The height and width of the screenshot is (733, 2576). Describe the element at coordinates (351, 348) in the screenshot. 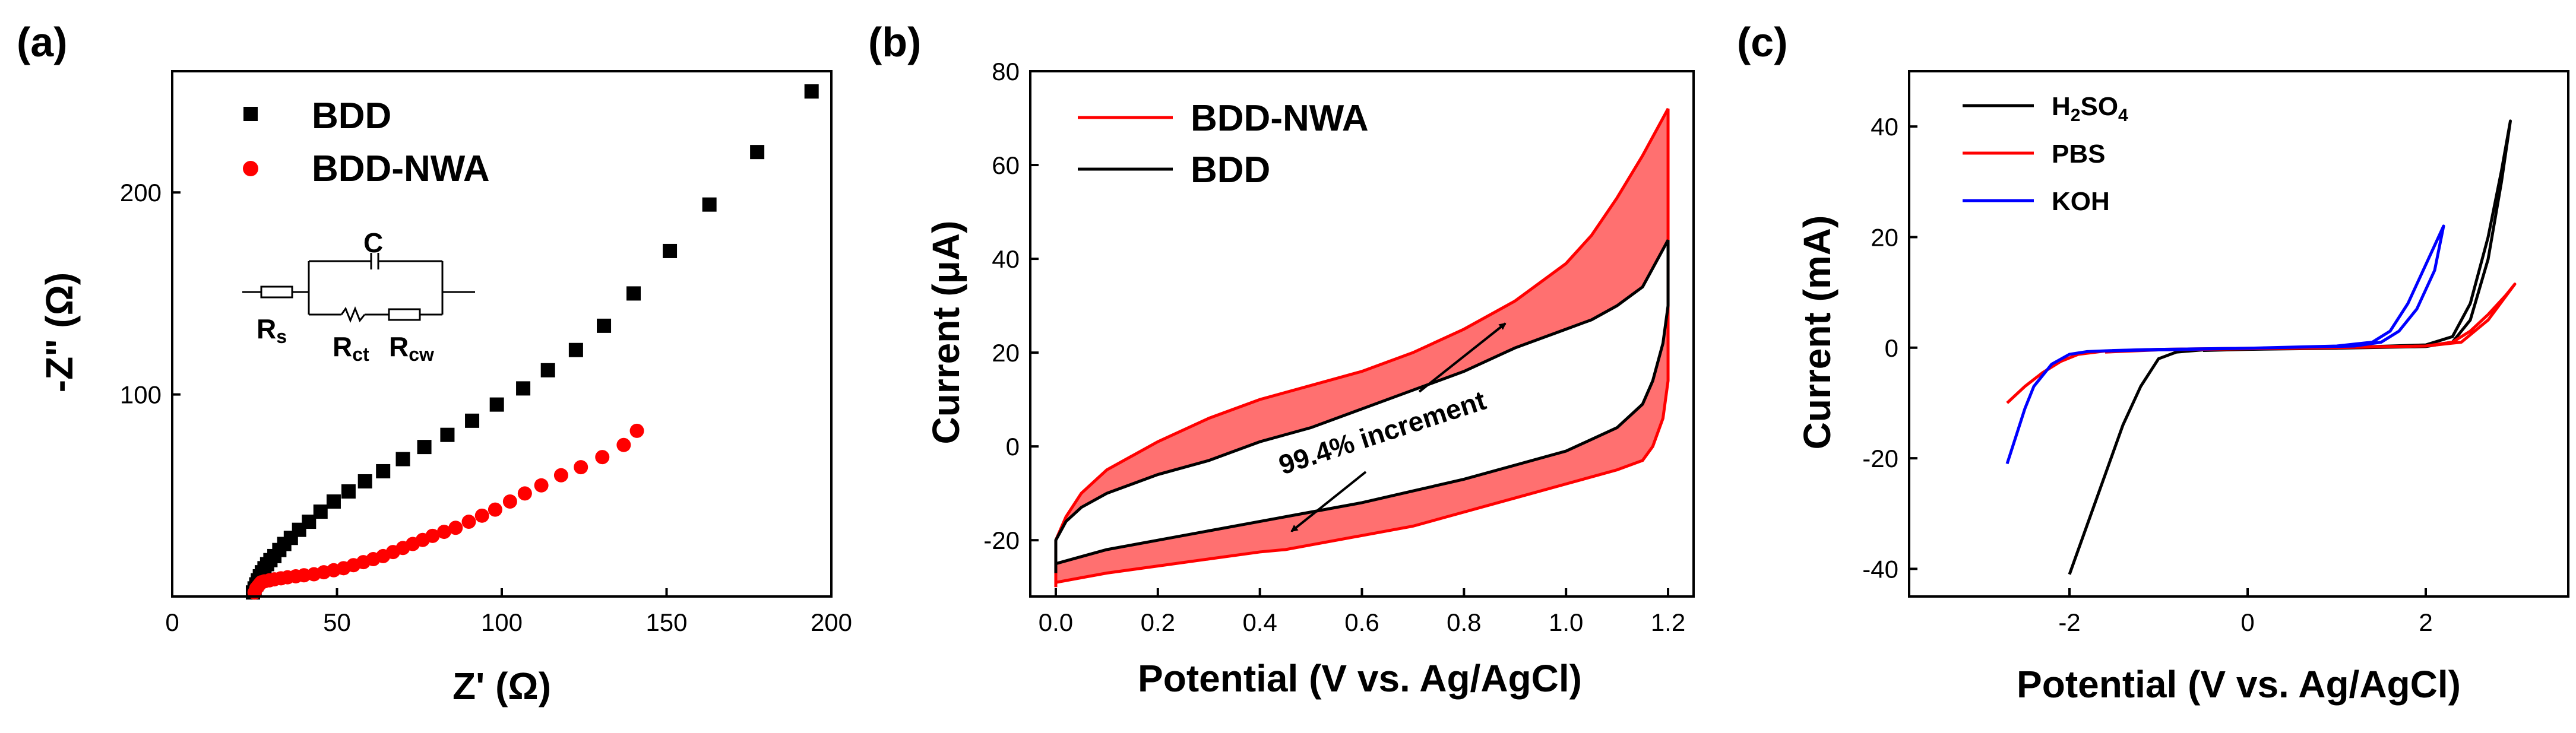

I see `inset-rct-label: Rct` at that location.